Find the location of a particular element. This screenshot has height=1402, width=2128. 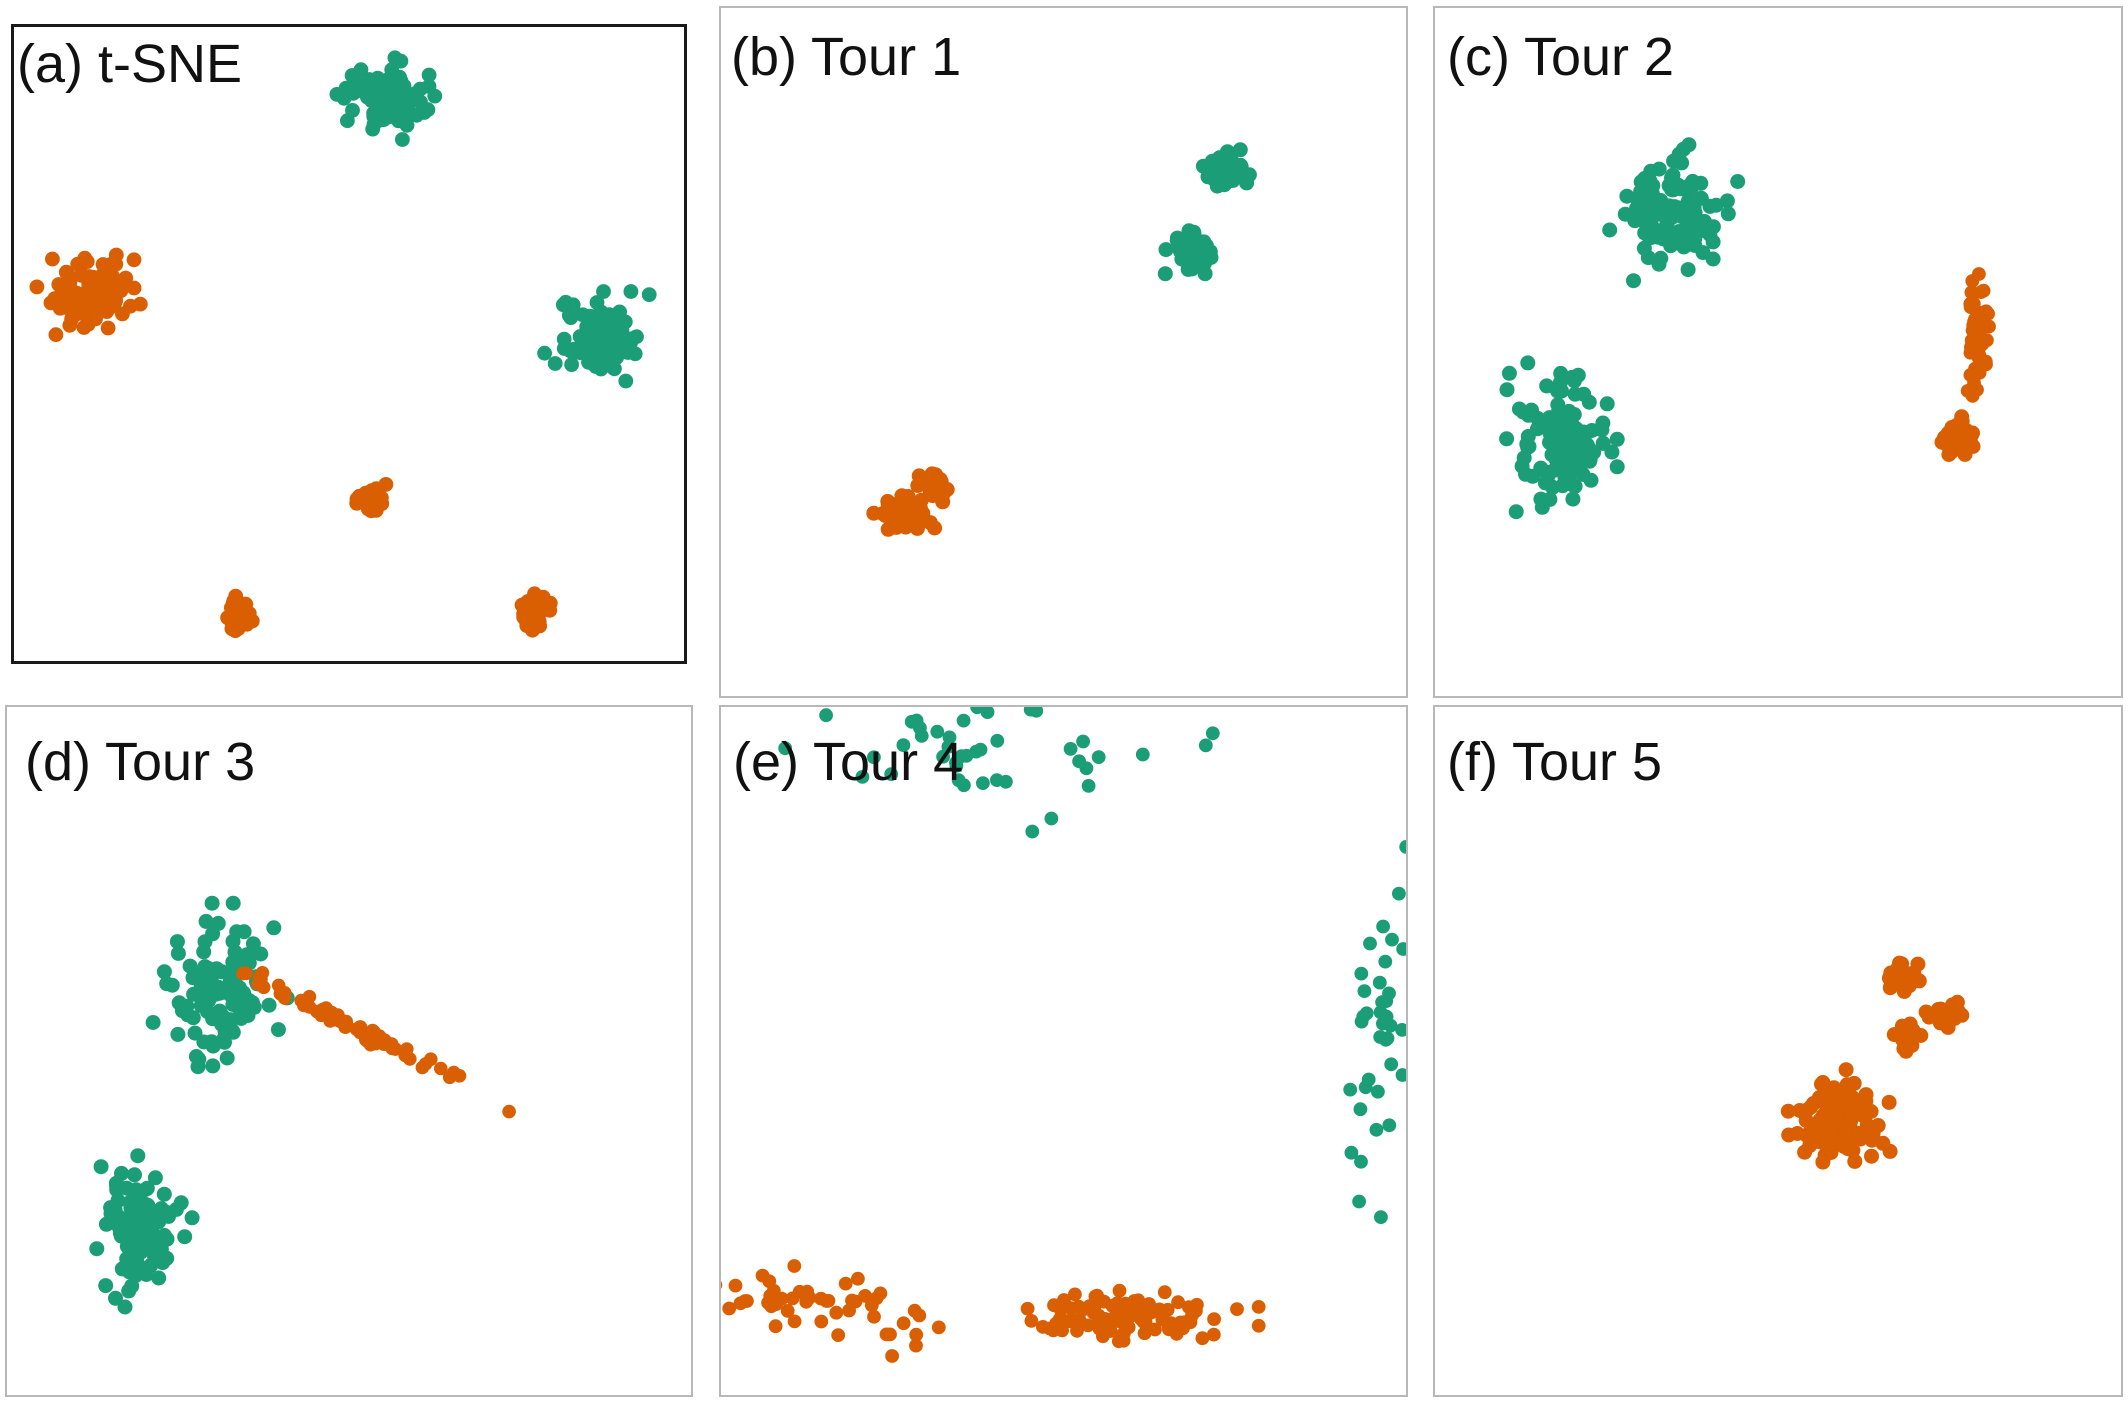

panel-tsne: (a) t-SNE is located at coordinates (349, 344).